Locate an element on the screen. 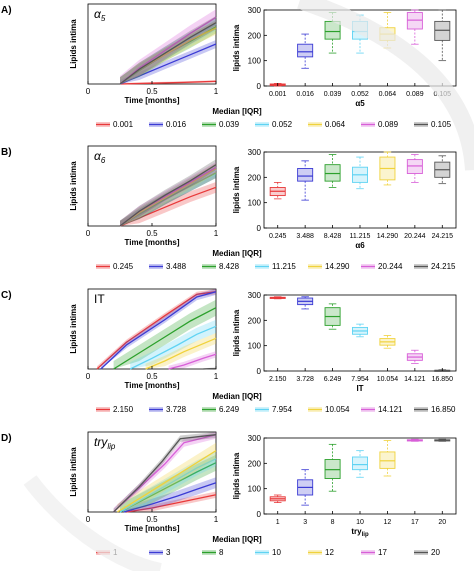 The image size is (474, 571). x-tick-label: 3.488 is located at coordinates (305, 236).